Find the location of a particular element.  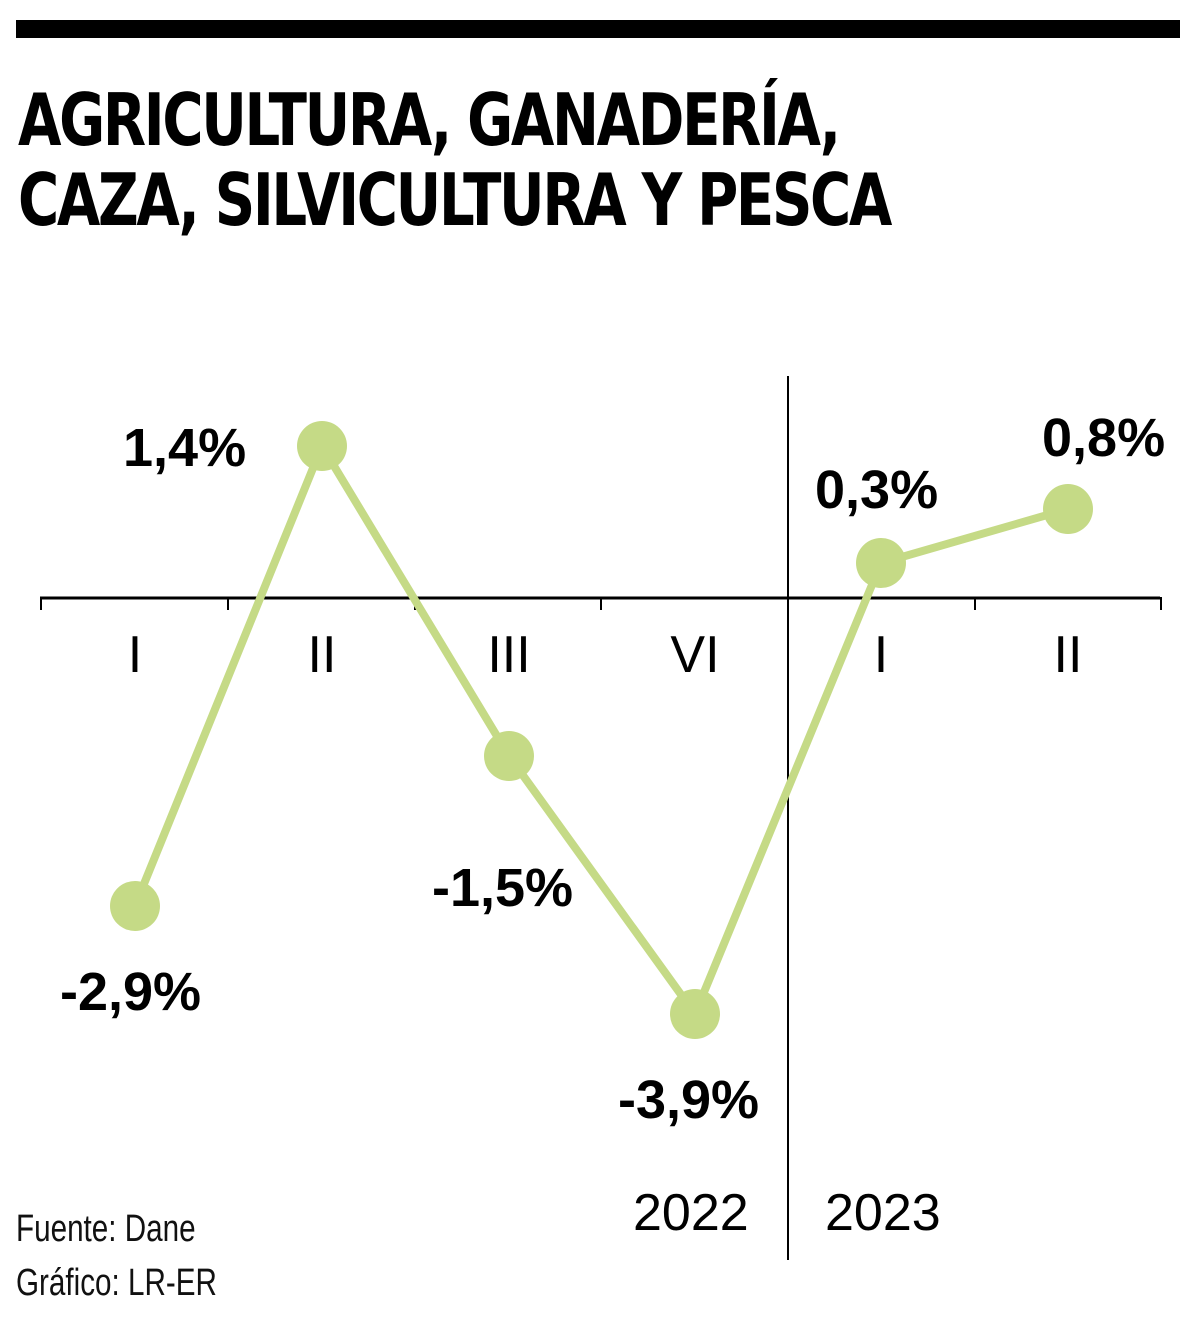

credit-text: Gráfico: LR-ER is located at coordinates (116, 1283).